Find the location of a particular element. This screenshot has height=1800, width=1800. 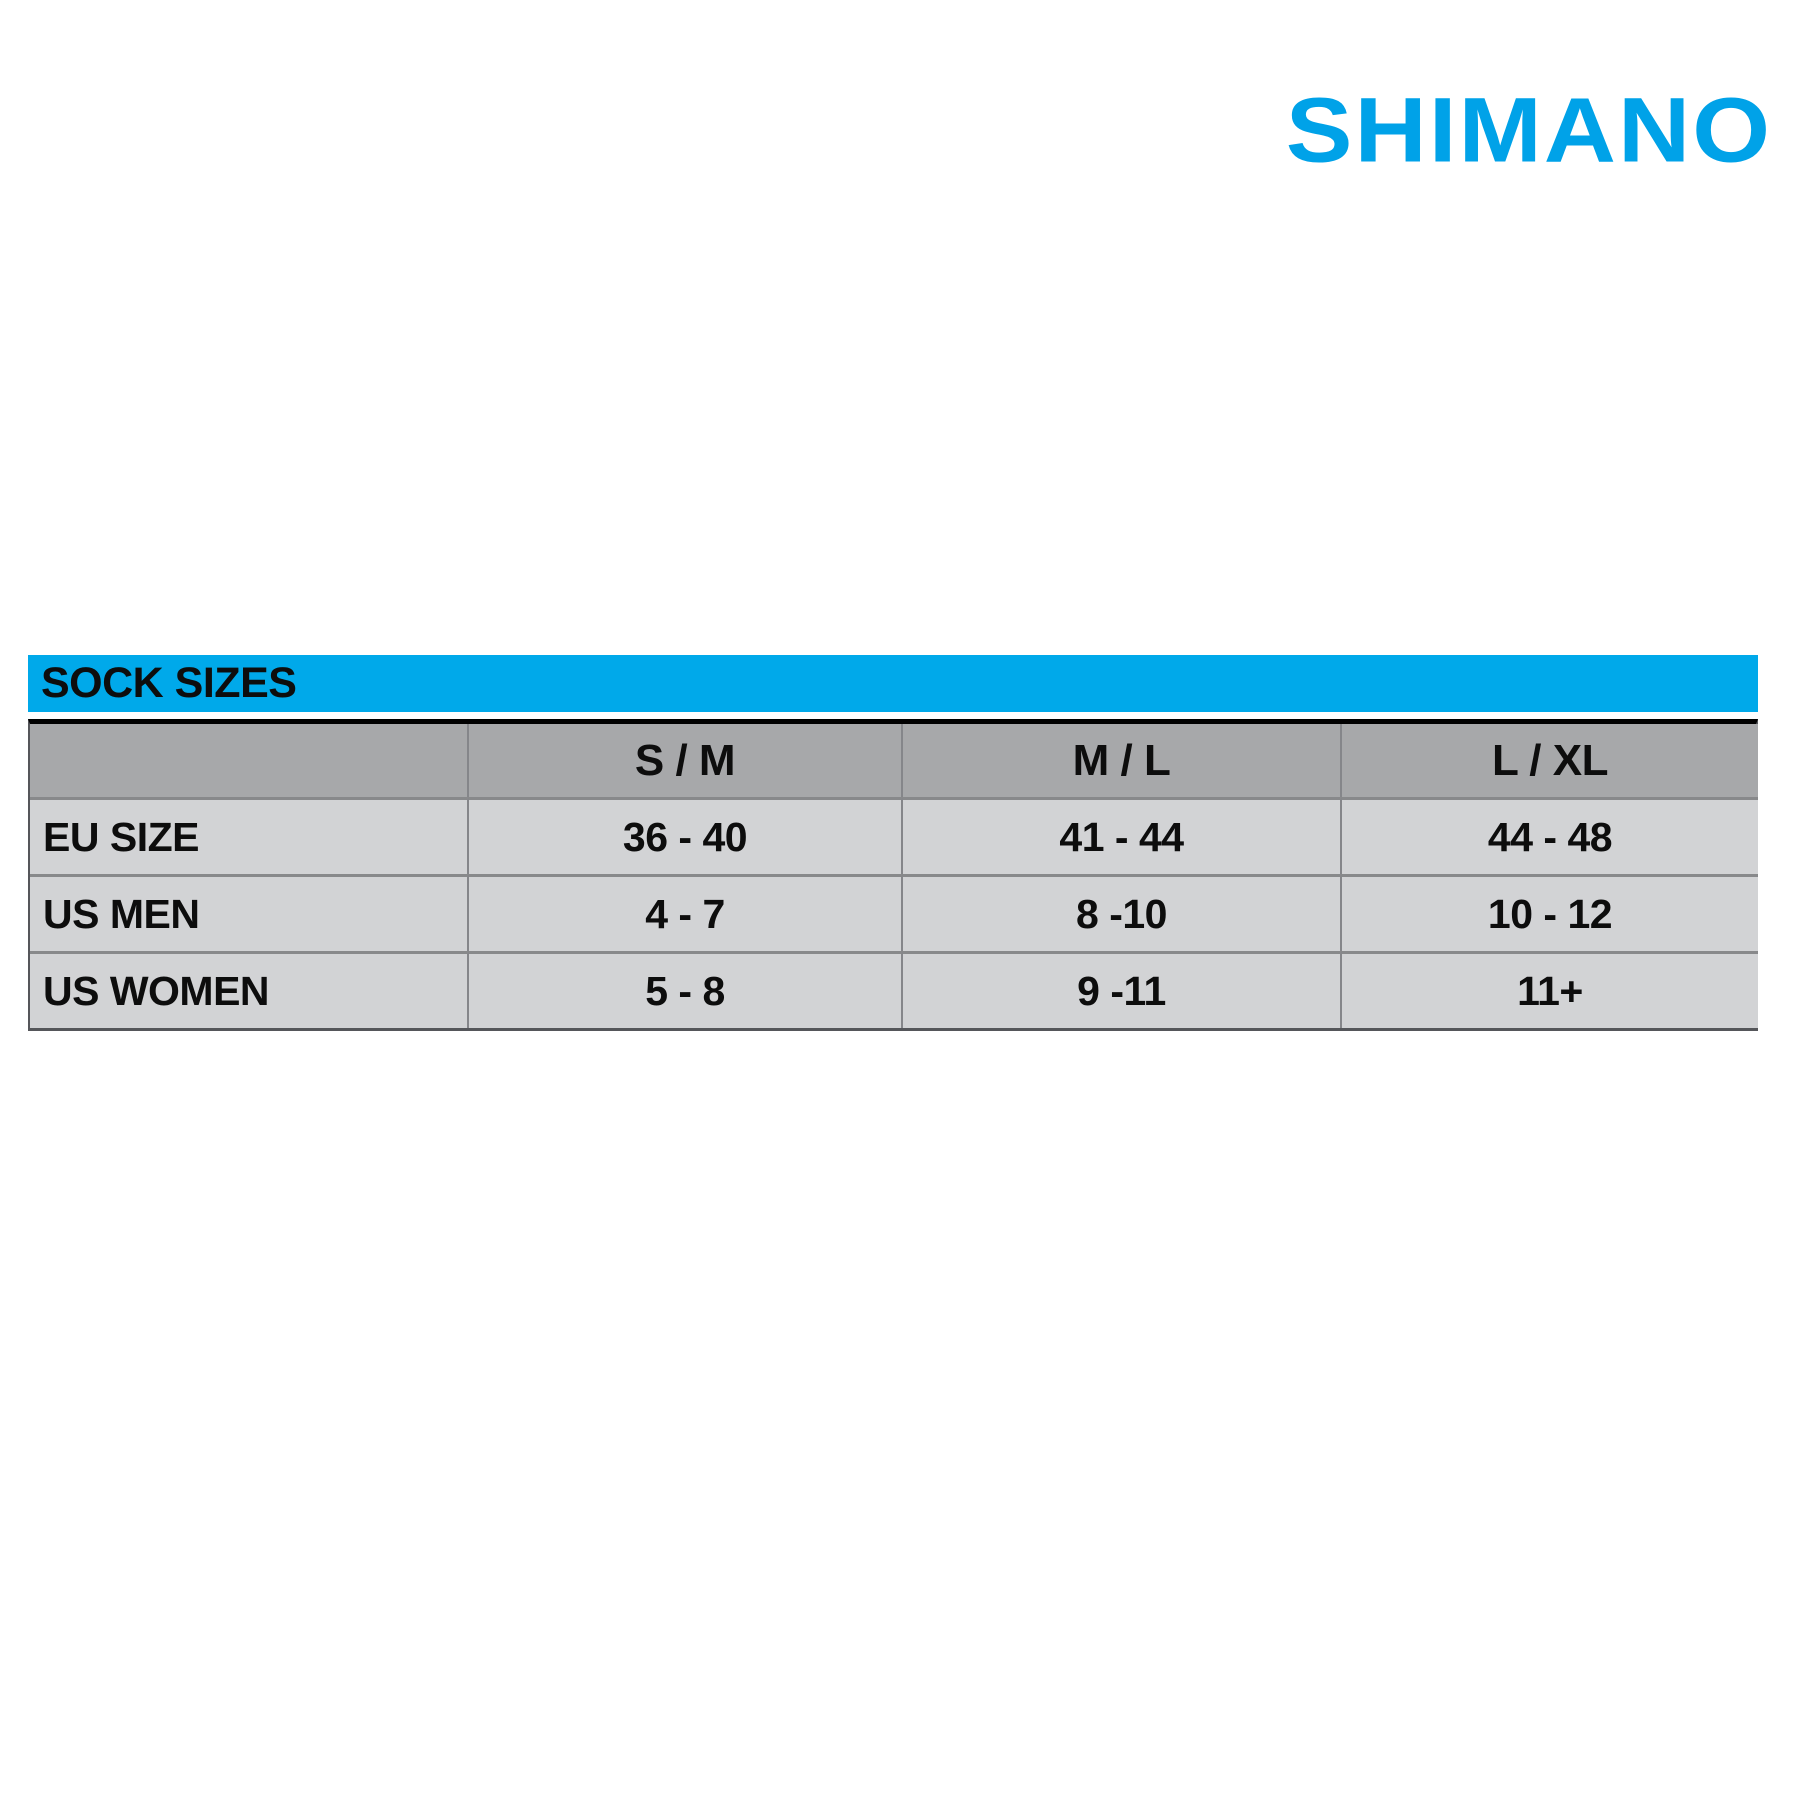

shimano-logo: SHIMANO is located at coordinates (1528, 130).